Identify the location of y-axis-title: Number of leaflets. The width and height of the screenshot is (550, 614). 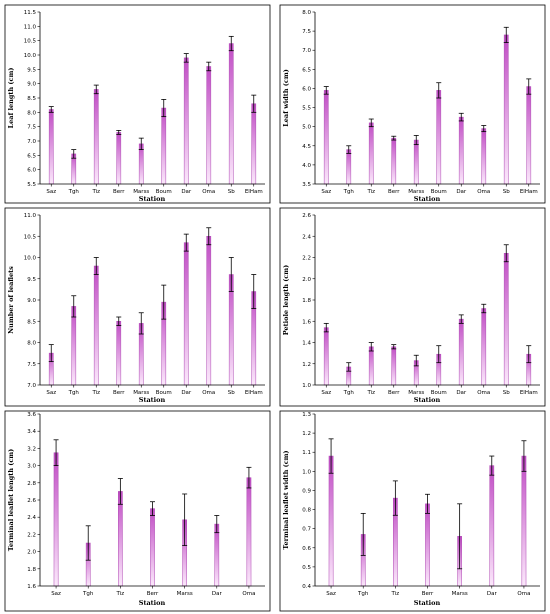
(11, 300).